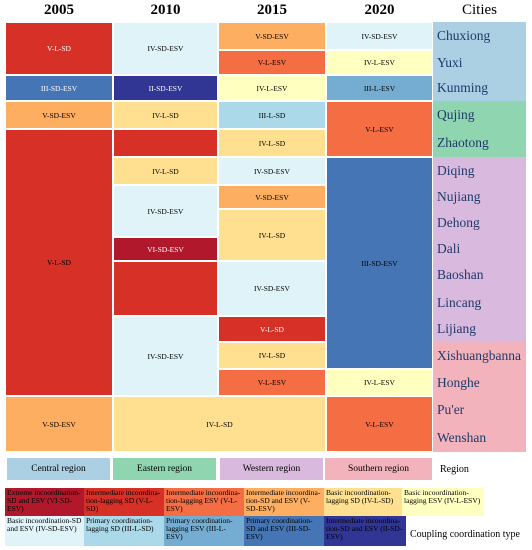  Describe the element at coordinates (59, 9) in the screenshot. I see `header-2005: 2005` at that location.